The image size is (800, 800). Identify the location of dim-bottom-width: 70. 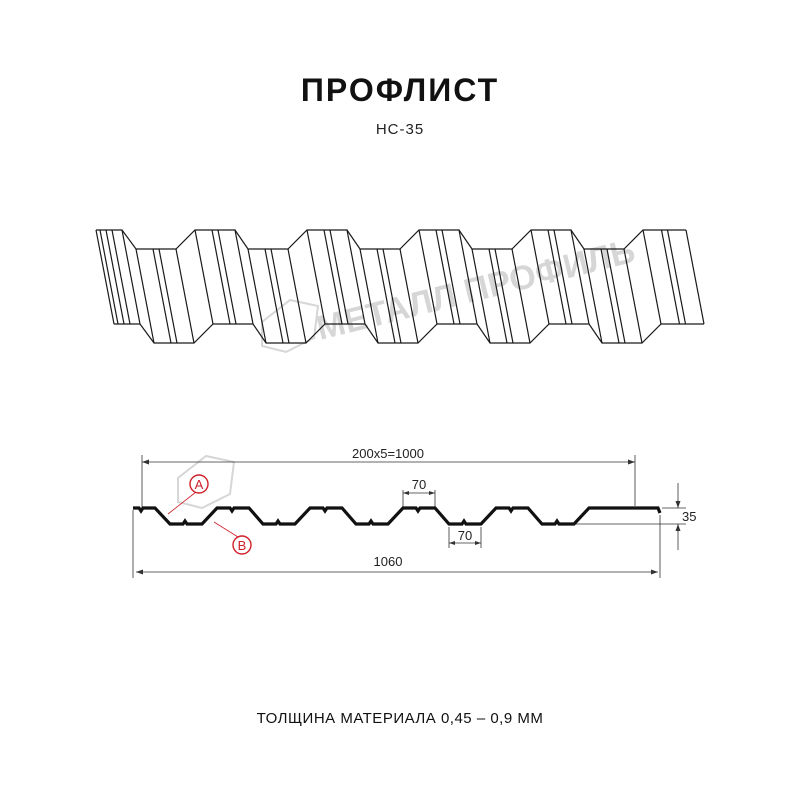
(465, 535).